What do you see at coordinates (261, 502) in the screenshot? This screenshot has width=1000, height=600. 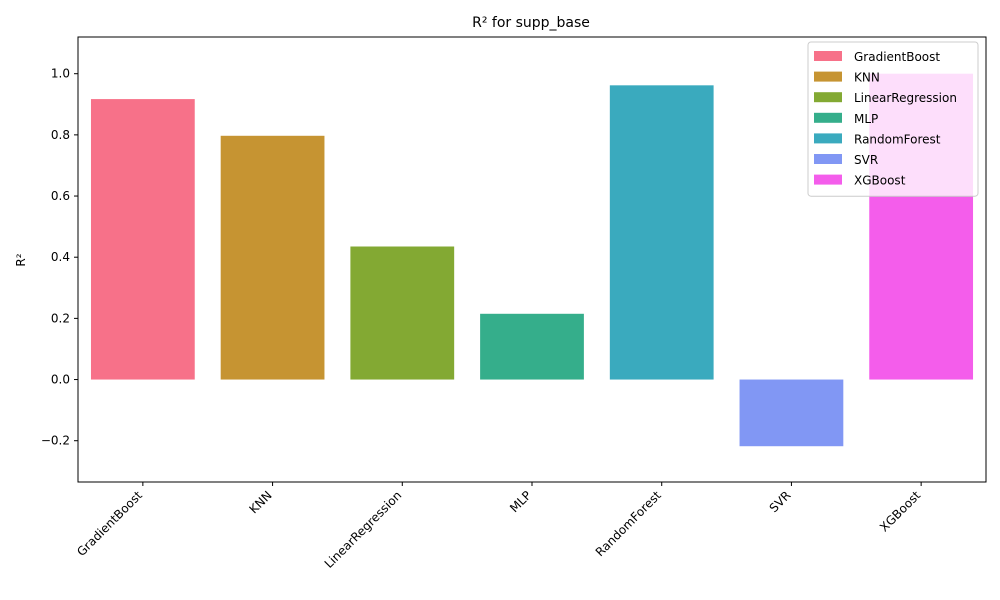 I see `x-tick-label: KNN` at bounding box center [261, 502].